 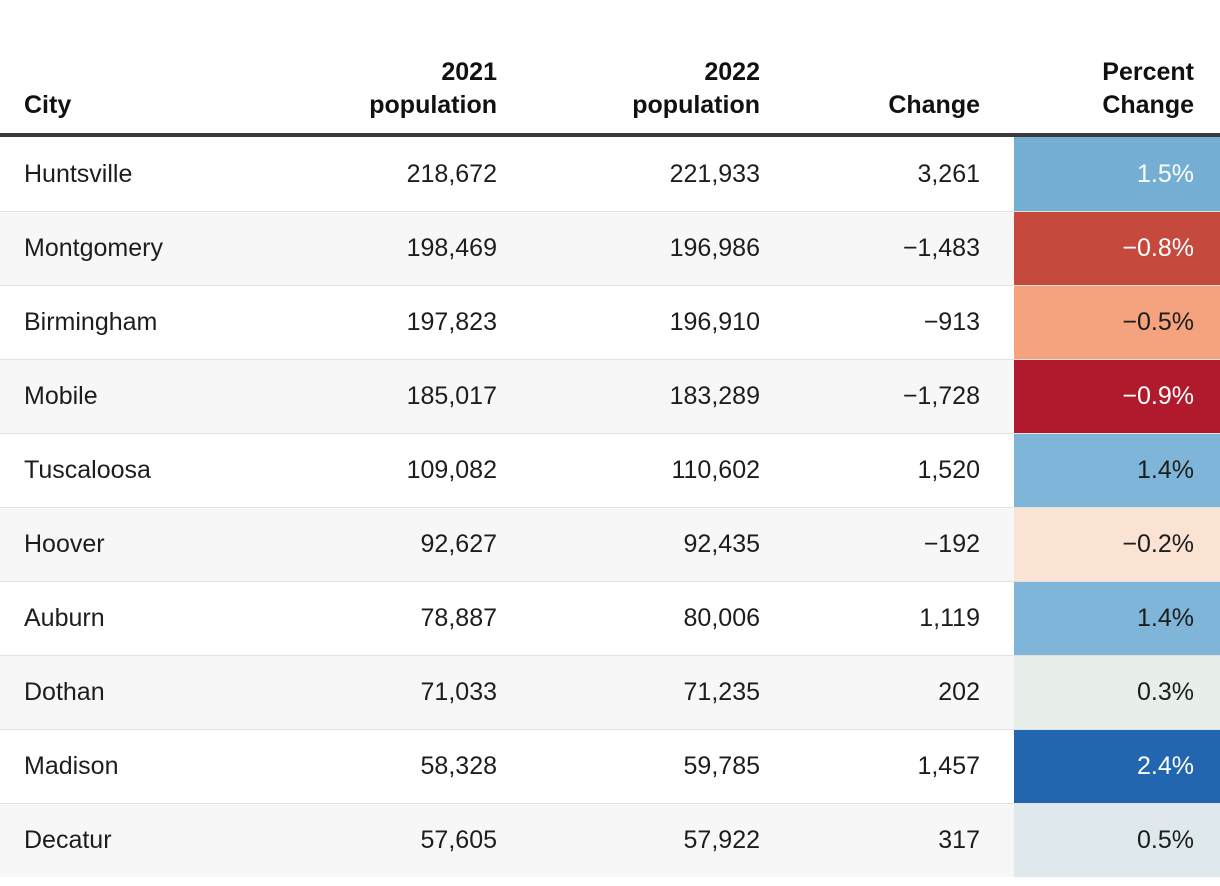 I want to click on cell-2021-population: 218,672, so click(x=451, y=173).